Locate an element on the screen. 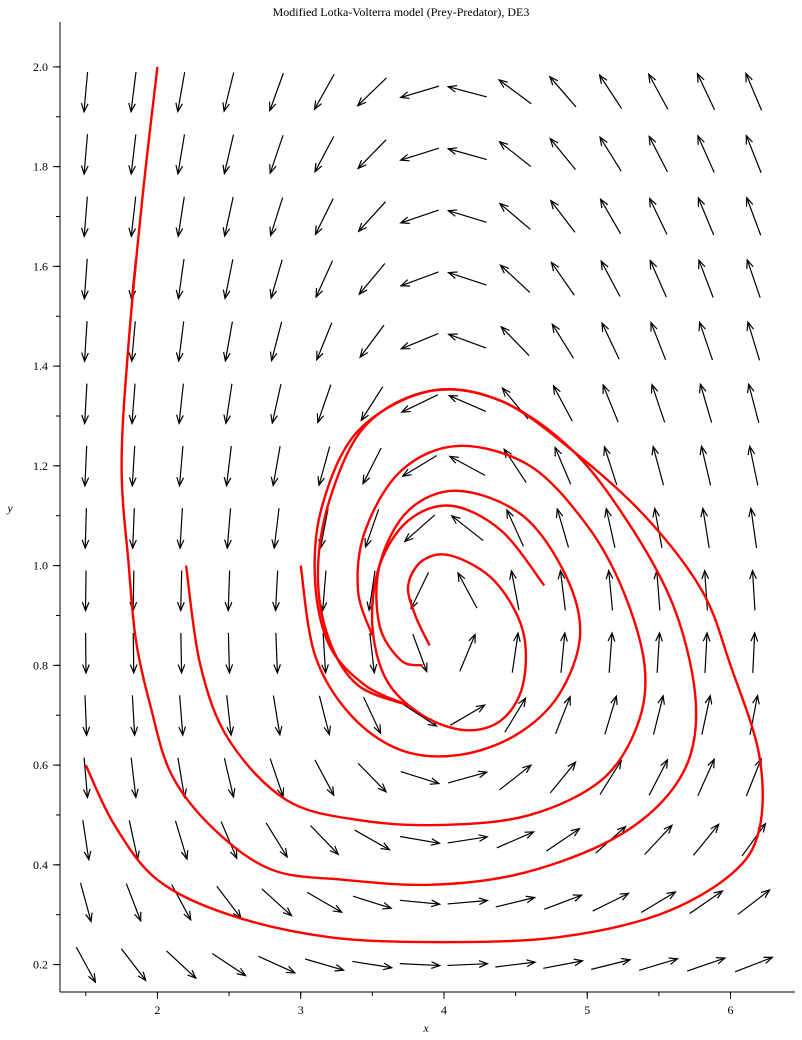  y-tick-label: 1.8 is located at coordinates (40, 167).